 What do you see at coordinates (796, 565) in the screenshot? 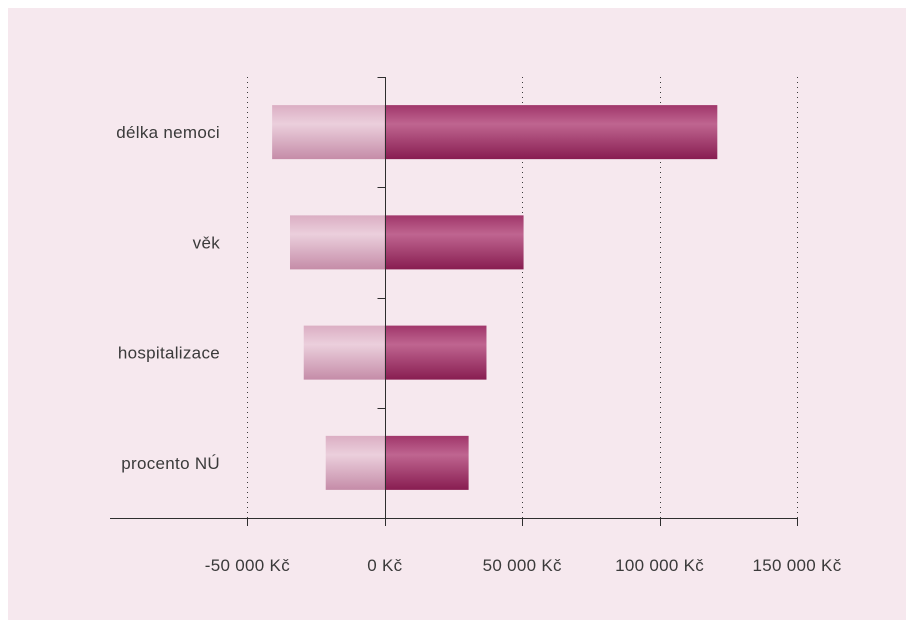
I see `x-tick-label: 150 000 Kč` at bounding box center [796, 565].